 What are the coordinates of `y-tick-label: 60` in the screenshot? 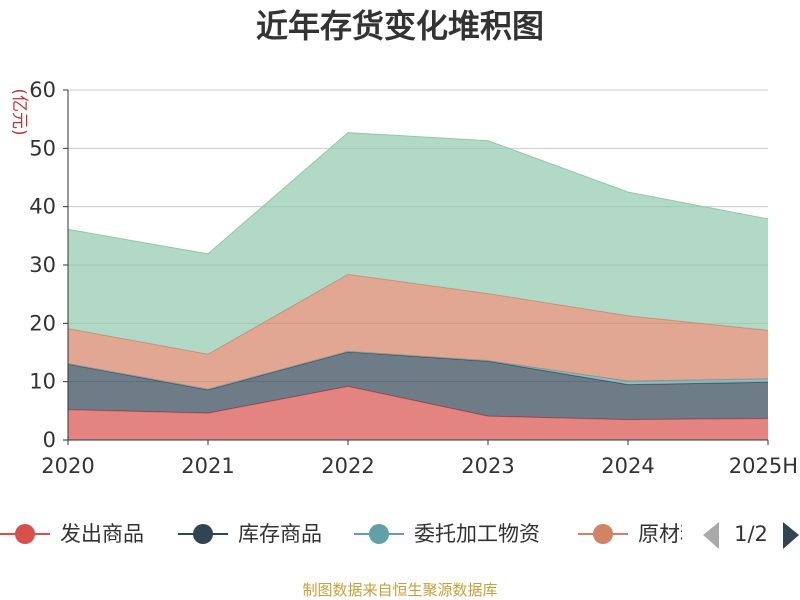 It's located at (42, 90).